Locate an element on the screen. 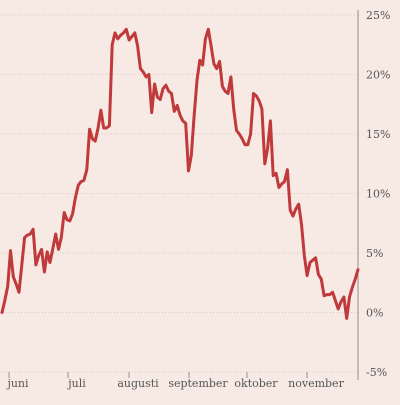  x-tick-label: juni is located at coordinates (17, 383).